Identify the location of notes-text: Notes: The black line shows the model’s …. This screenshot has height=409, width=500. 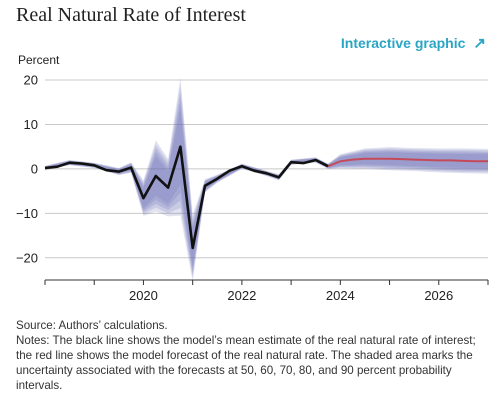
(246, 363).